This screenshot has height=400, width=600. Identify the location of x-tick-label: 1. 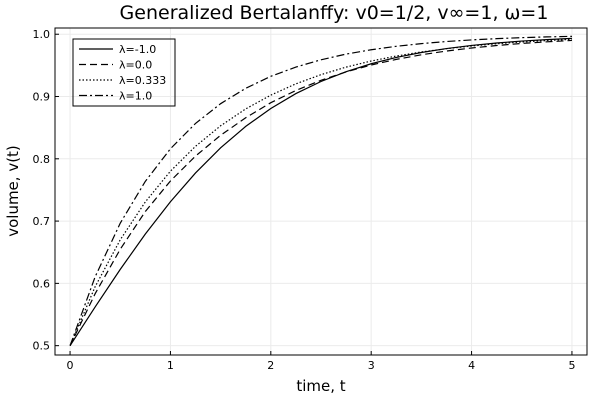
(170, 365).